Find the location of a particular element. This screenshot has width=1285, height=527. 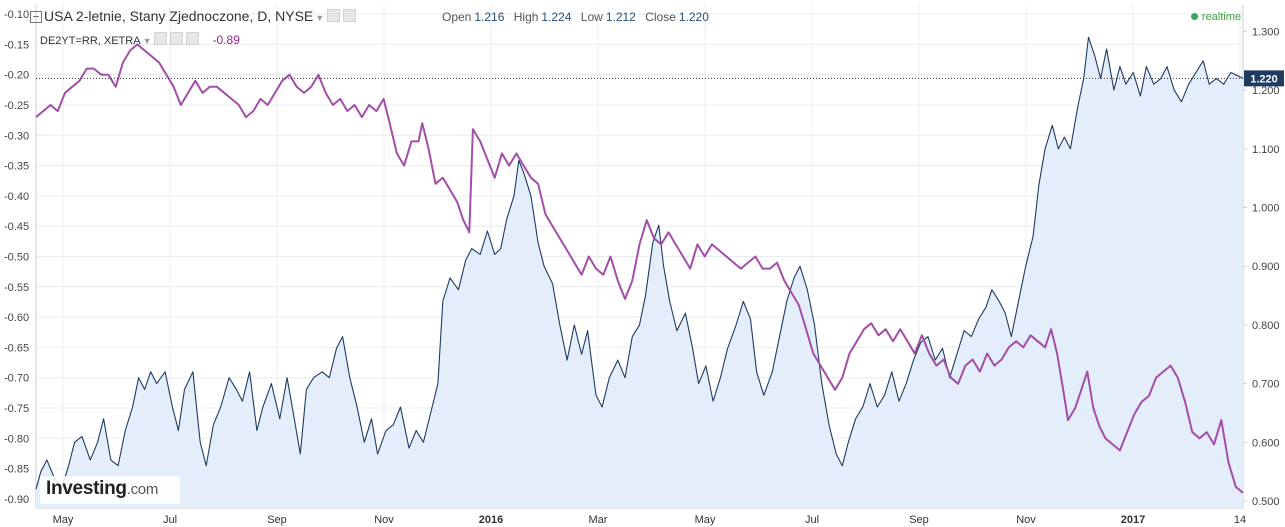

secondary-settings-icon is located at coordinates (177, 38).